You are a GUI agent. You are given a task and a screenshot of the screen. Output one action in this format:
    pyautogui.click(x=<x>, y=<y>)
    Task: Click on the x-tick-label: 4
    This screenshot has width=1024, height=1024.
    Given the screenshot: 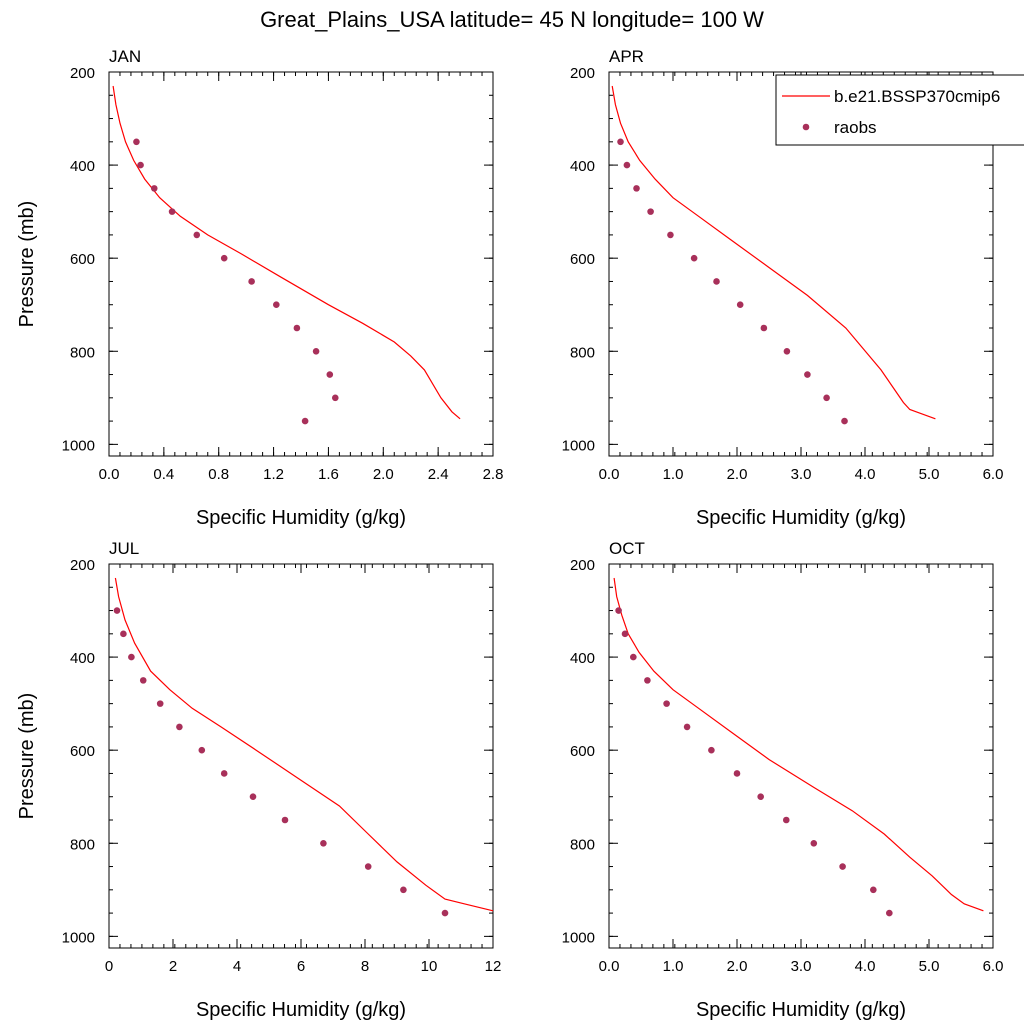 What is the action you would take?
    pyautogui.click(x=237, y=966)
    